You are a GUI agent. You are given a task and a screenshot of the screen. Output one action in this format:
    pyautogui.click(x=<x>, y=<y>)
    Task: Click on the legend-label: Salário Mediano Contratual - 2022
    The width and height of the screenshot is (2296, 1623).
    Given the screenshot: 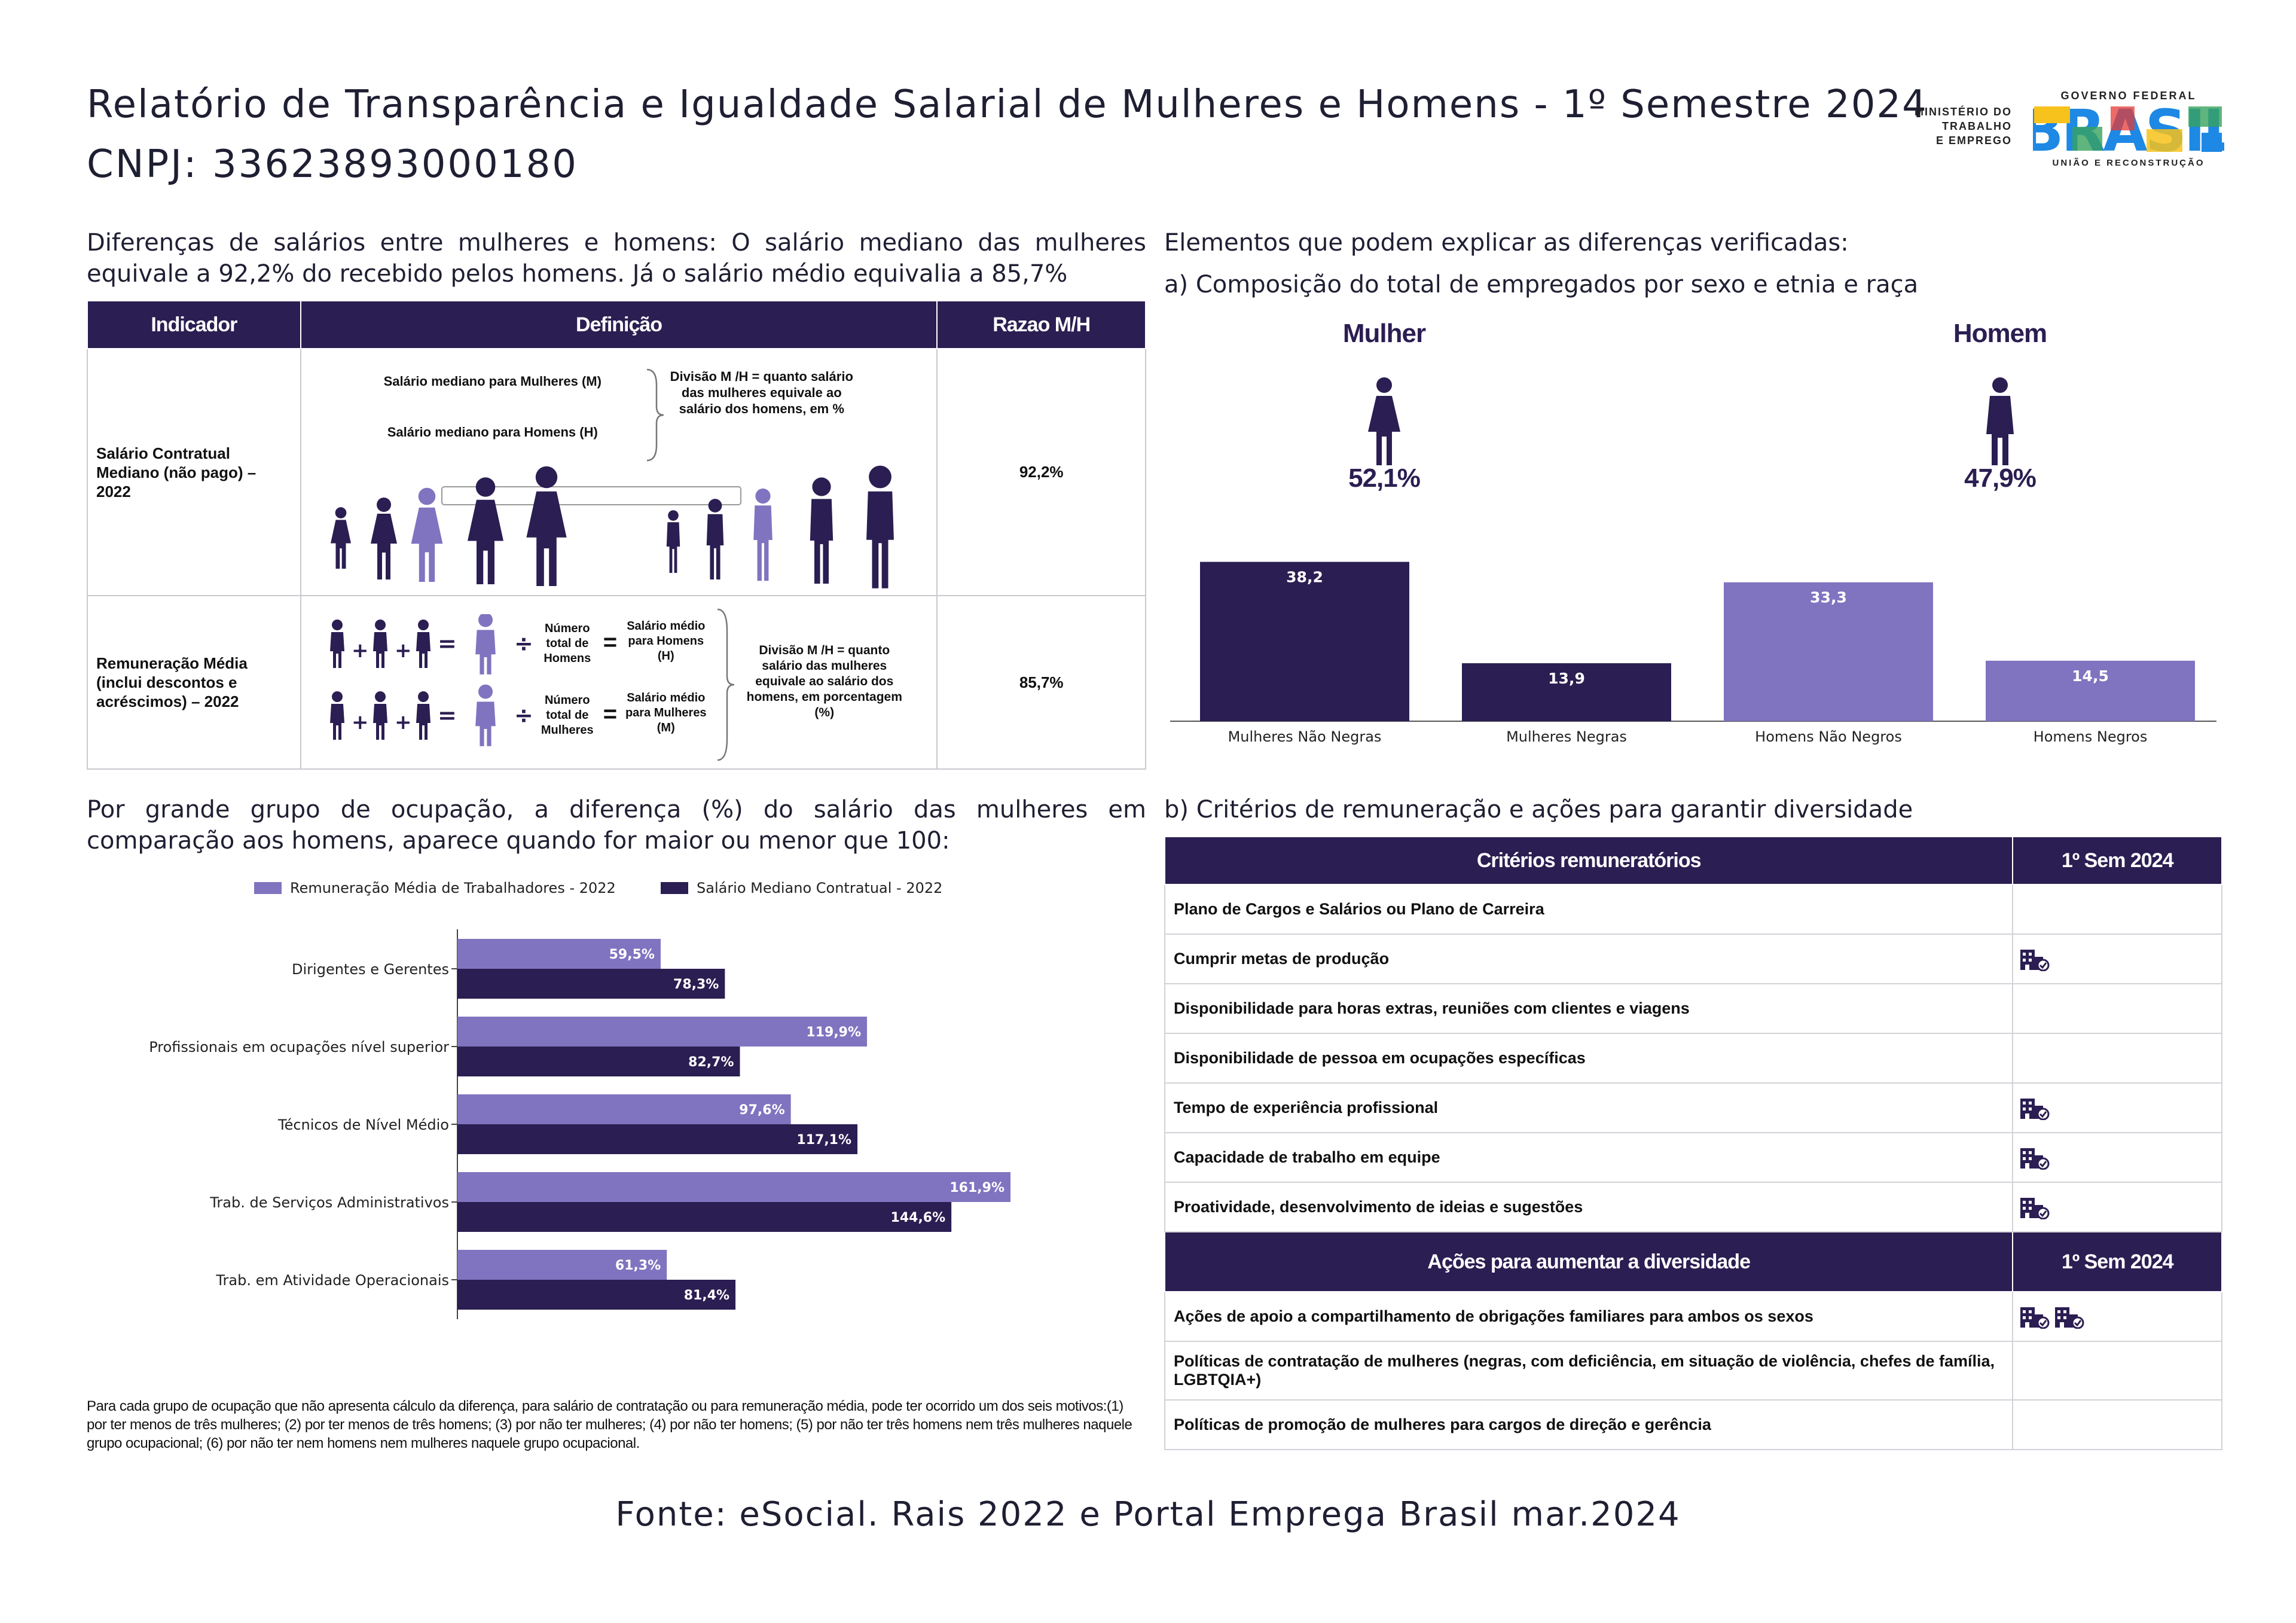 What is the action you would take?
    pyautogui.click(x=819, y=888)
    